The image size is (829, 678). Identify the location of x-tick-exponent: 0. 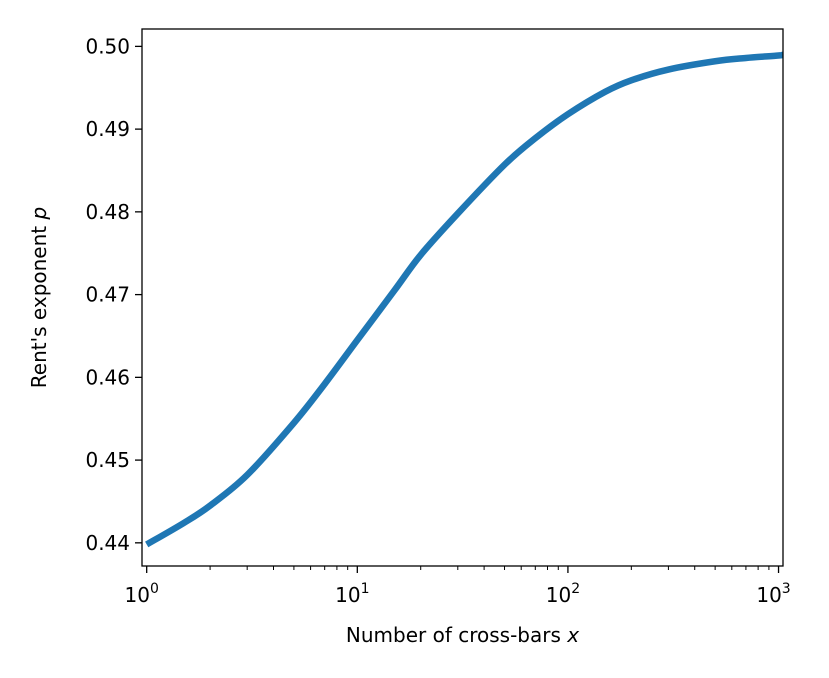
(154, 589).